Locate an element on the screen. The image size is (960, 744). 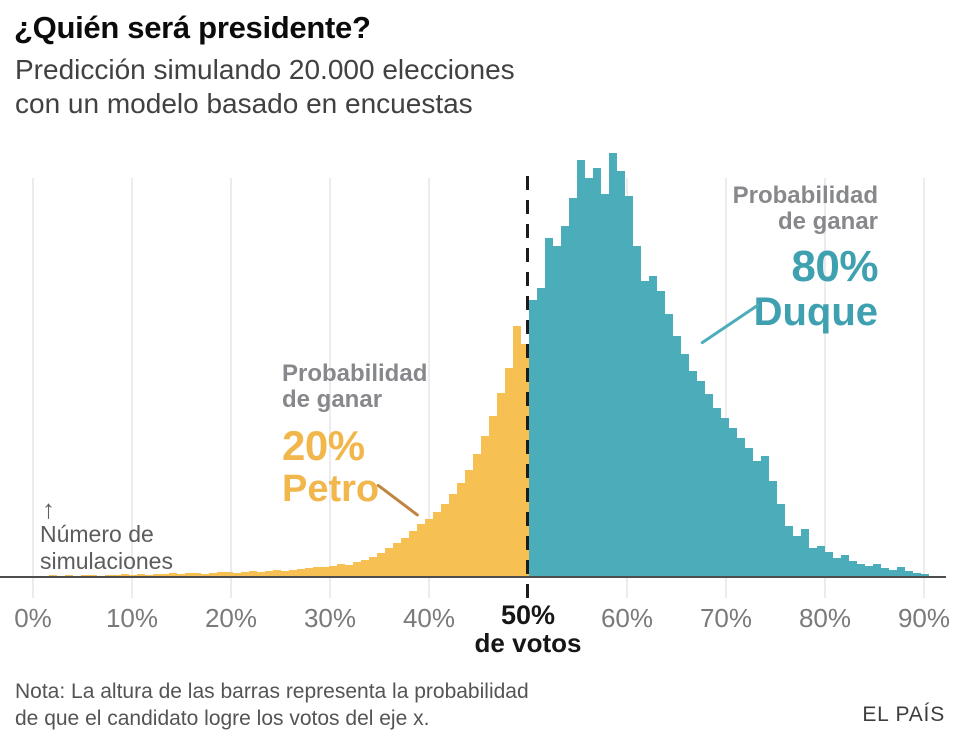
duque-win-probability: 80% is located at coordinates (834, 266).